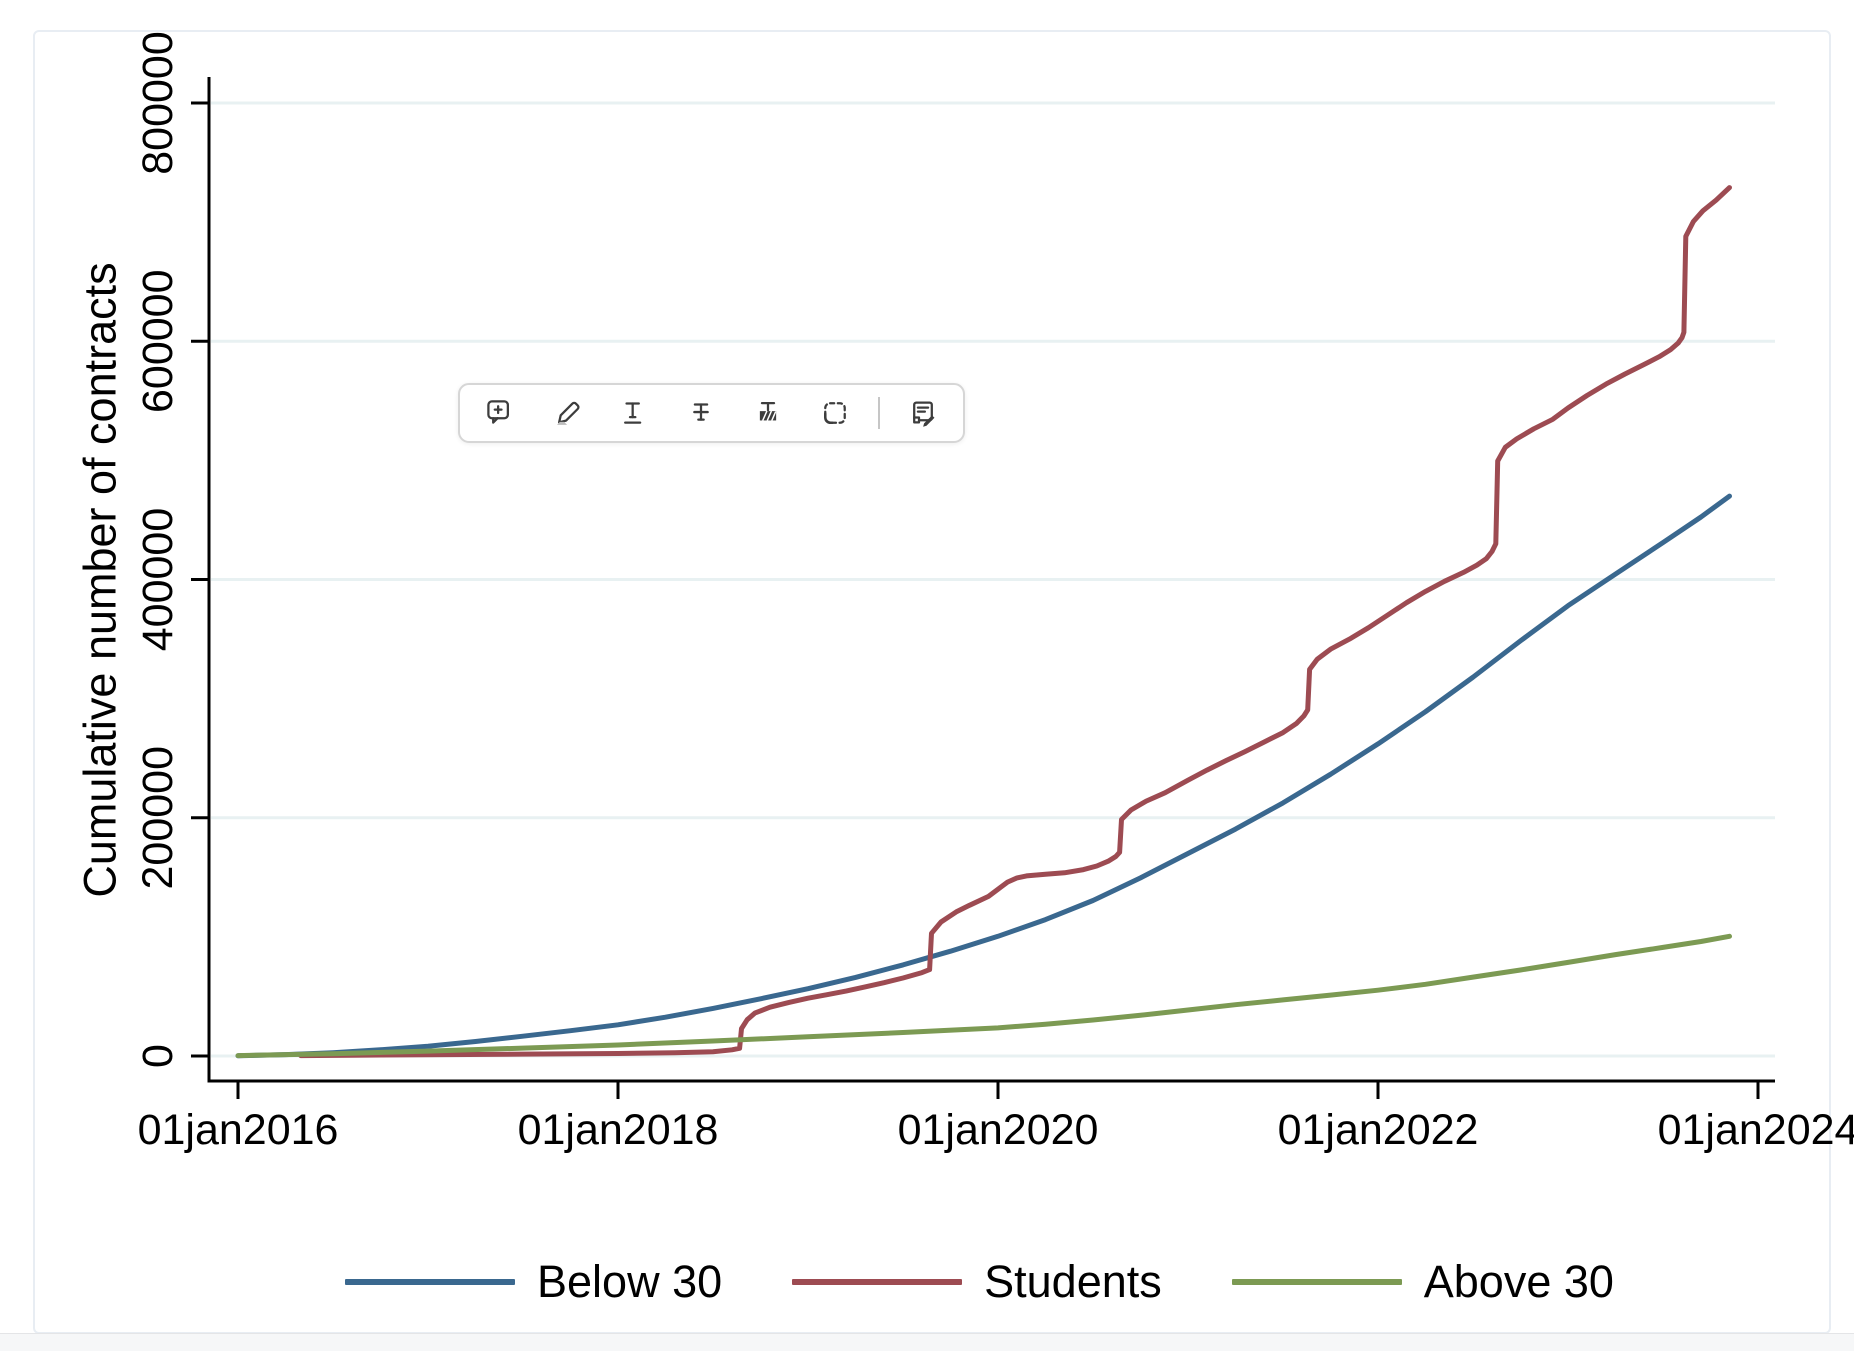 The width and height of the screenshot is (1854, 1351). What do you see at coordinates (927, 1342) in the screenshot?
I see `viewer-bottom-bar` at bounding box center [927, 1342].